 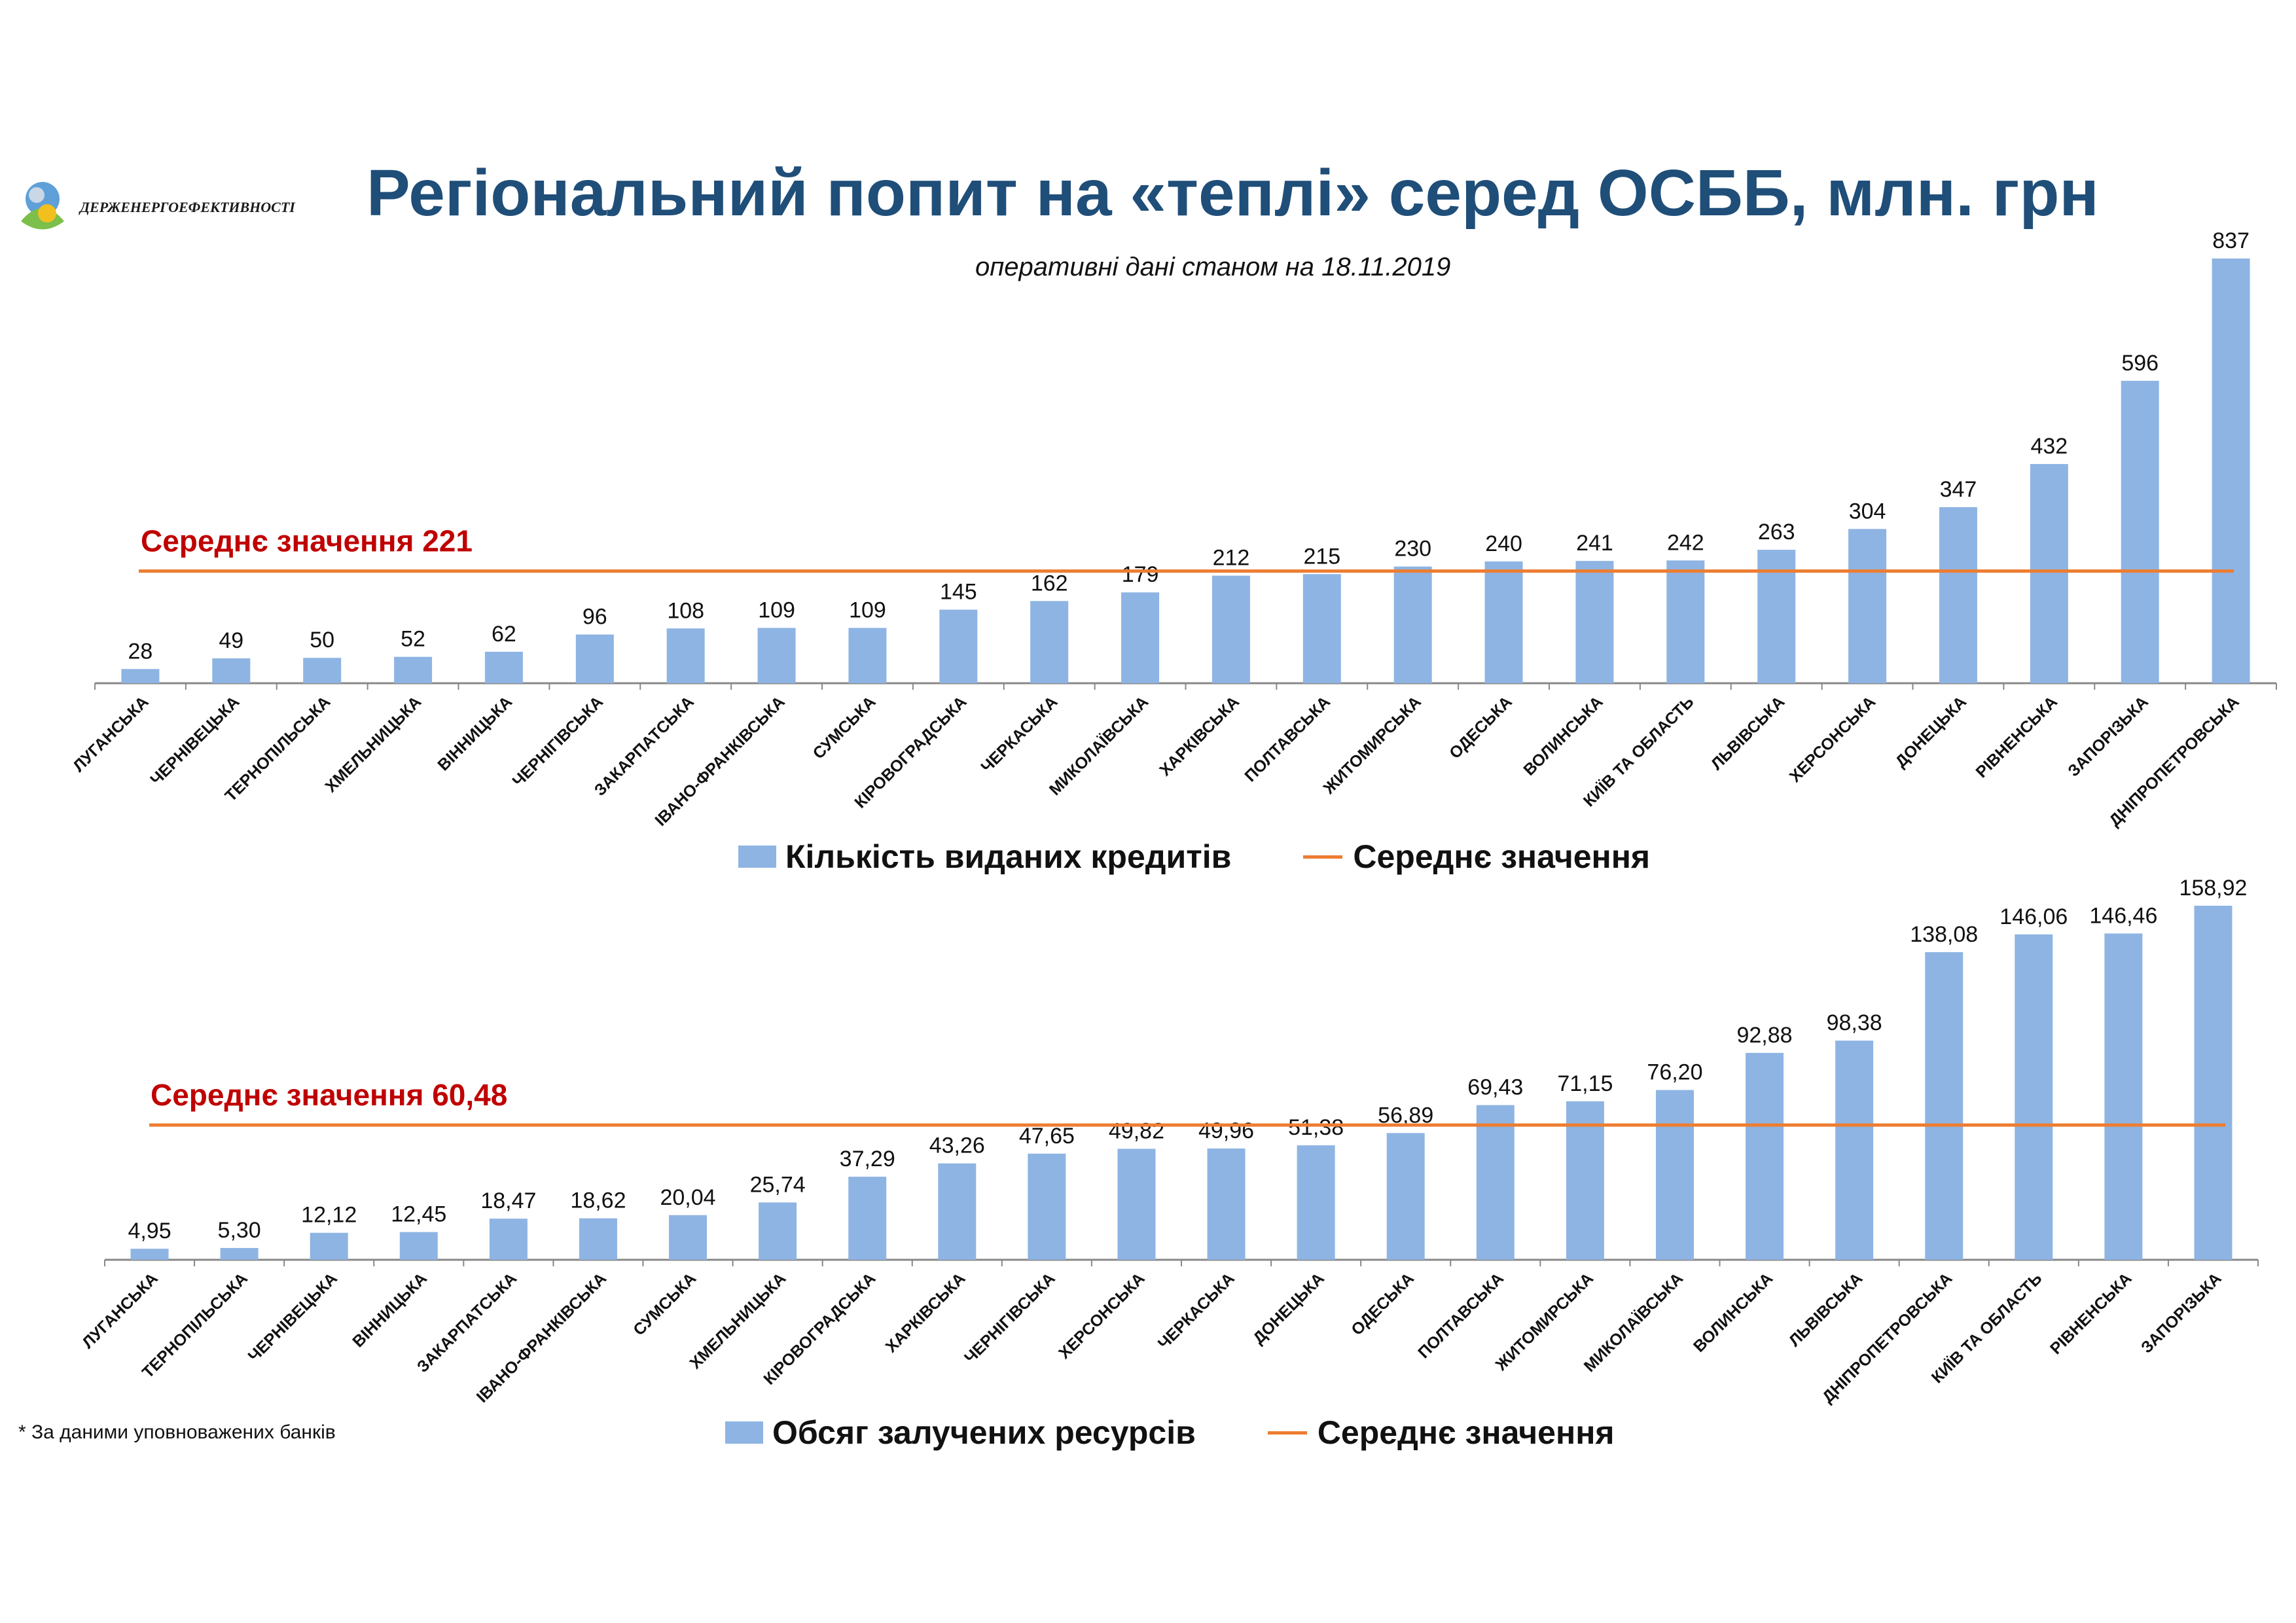 I want to click on data-label: 162, so click(x=1049, y=583).